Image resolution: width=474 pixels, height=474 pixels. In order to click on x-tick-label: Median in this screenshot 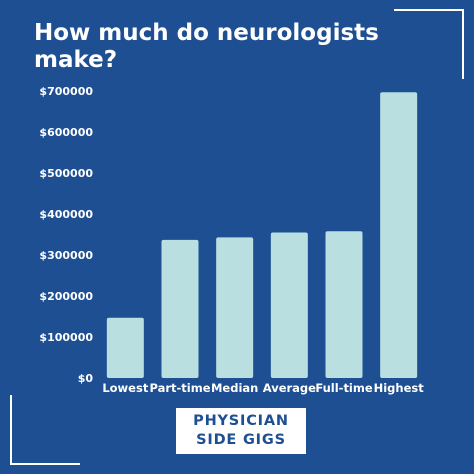, I will do `click(234, 388)`.